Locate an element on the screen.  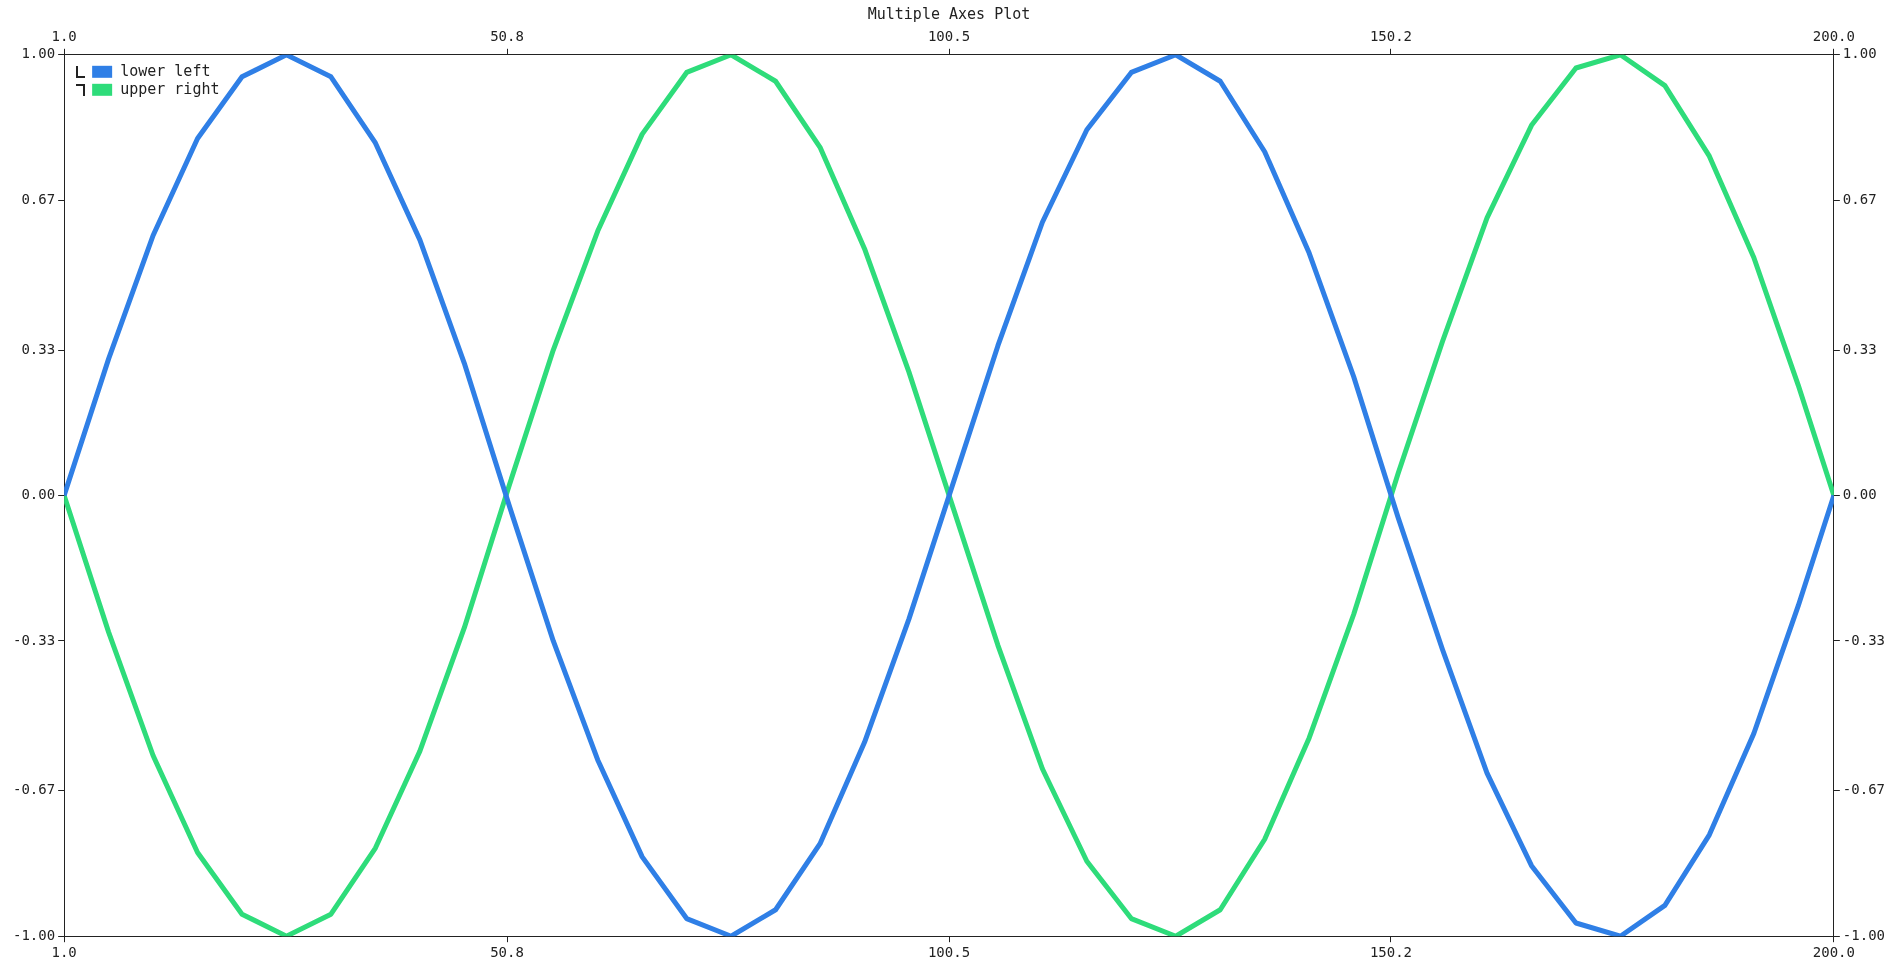
y-tick-label: 0.67 is located at coordinates (38, 198).